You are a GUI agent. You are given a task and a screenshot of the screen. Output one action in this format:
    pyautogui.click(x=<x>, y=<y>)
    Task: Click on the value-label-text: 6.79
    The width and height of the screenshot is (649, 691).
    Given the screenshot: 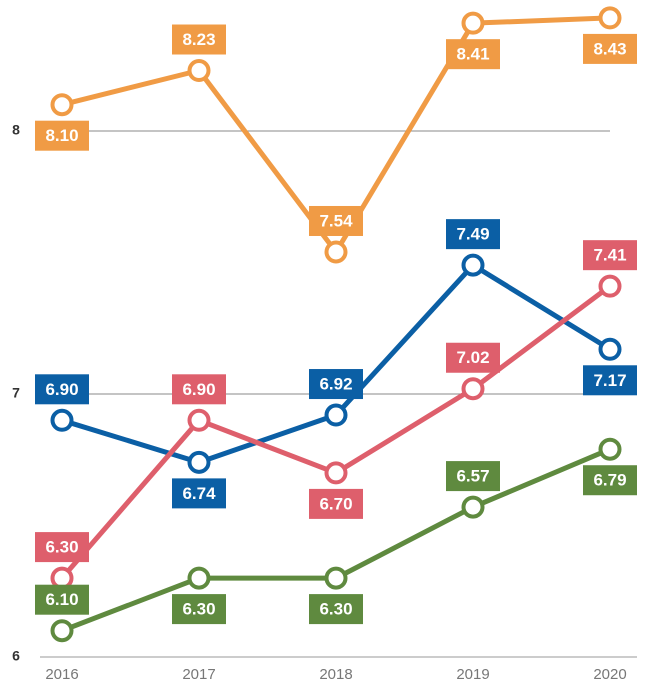 What is the action you would take?
    pyautogui.click(x=609, y=480)
    